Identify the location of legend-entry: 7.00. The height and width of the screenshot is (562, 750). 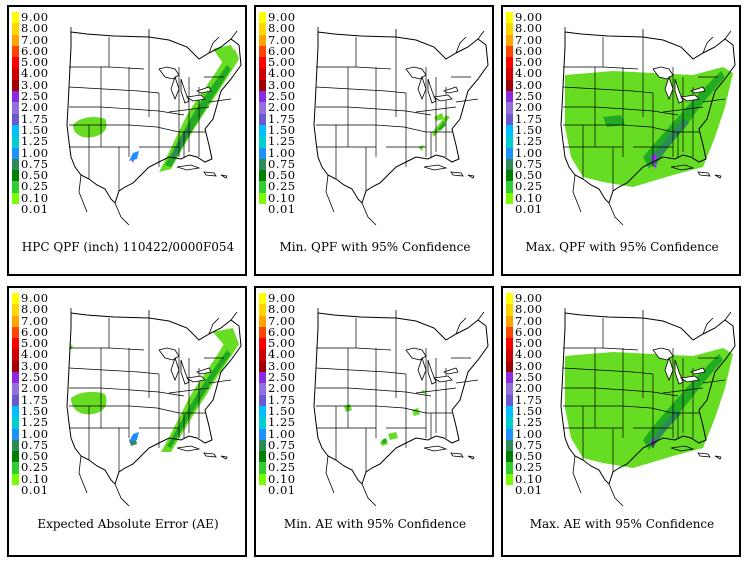
(37, 40).